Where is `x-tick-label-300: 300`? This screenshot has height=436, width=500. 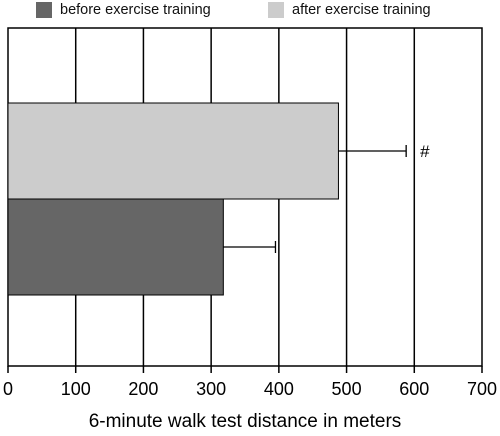 x-tick-label-300: 300 is located at coordinates (211, 389).